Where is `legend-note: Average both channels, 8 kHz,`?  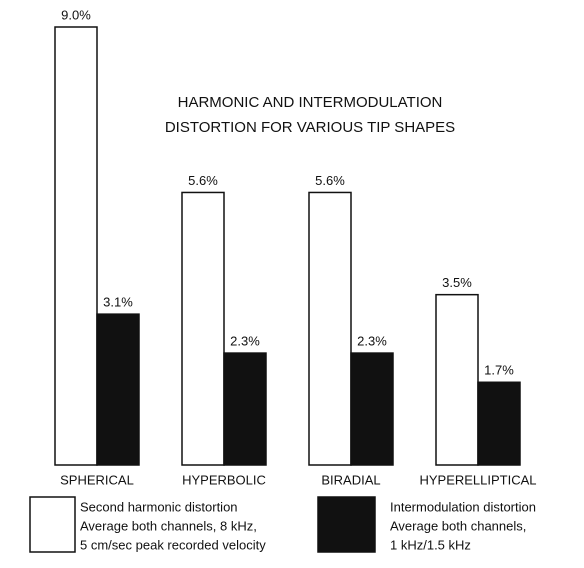
legend-note: Average both channels, 8 kHz, is located at coordinates (168, 525).